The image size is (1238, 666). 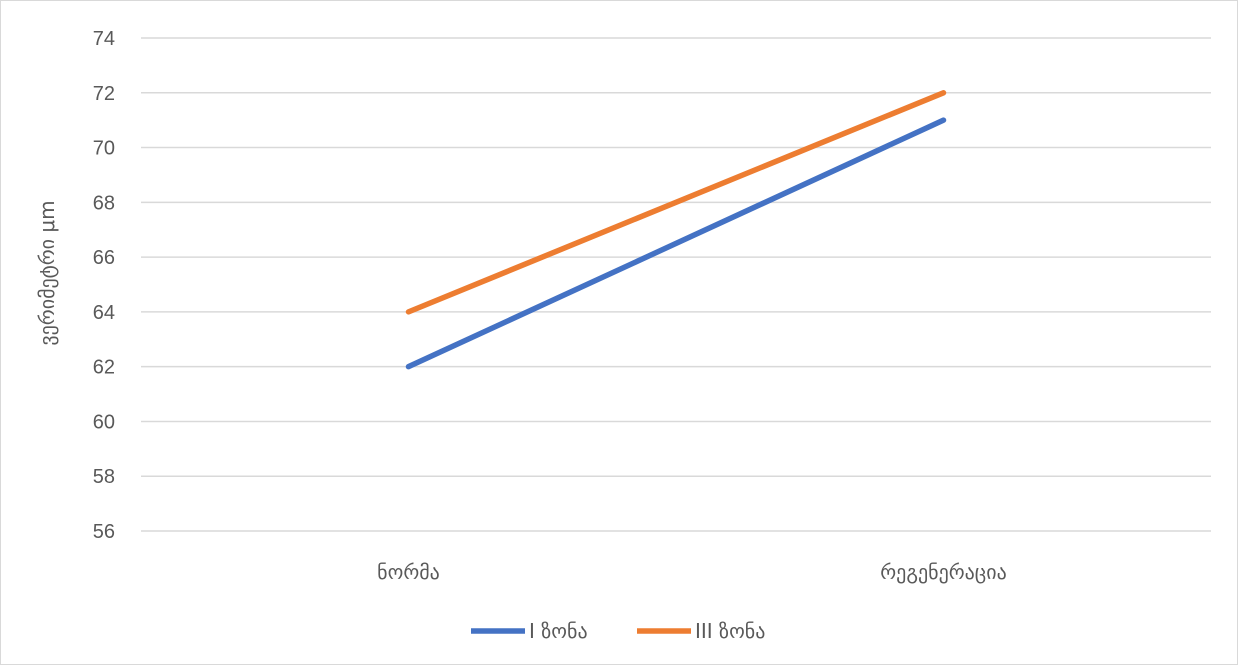 I want to click on y-tick-label: 56, so click(x=104, y=532).